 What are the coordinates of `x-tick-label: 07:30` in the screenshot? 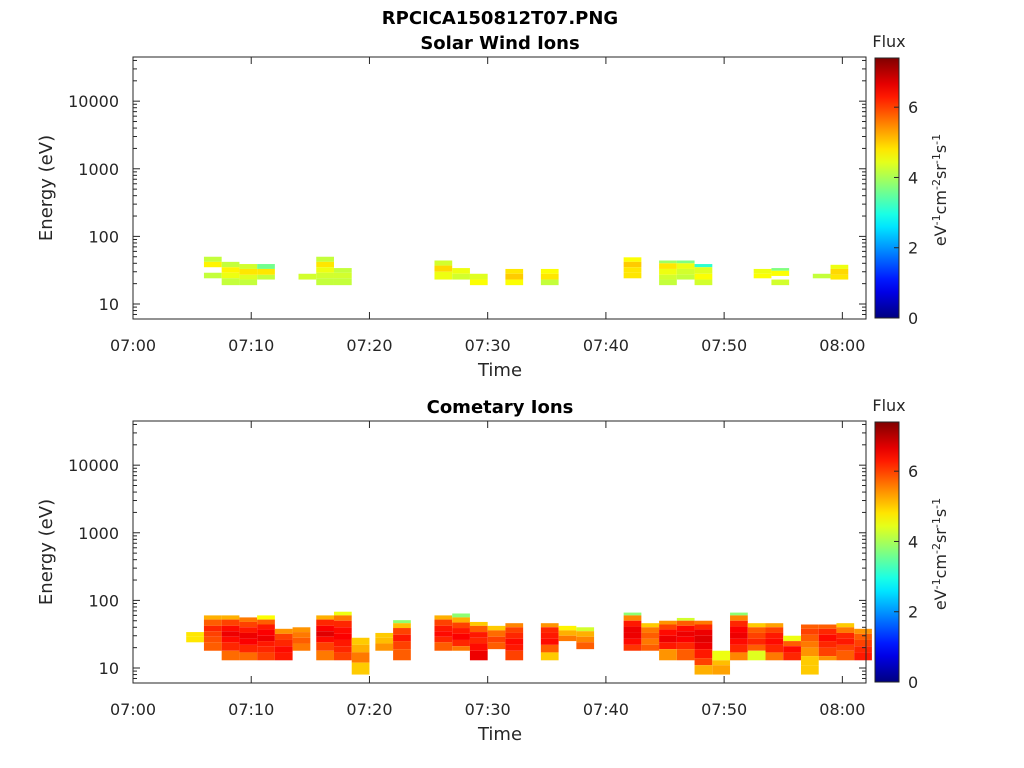 It's located at (488, 709).